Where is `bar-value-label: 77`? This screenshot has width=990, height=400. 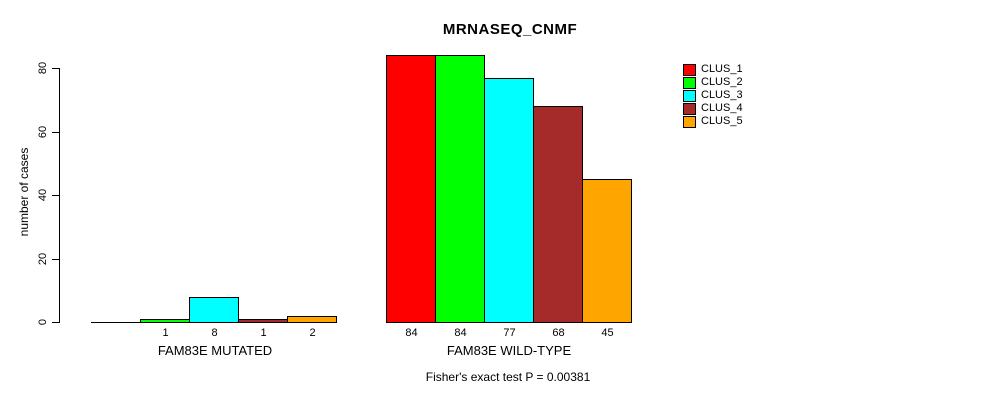 bar-value-label: 77 is located at coordinates (509, 333).